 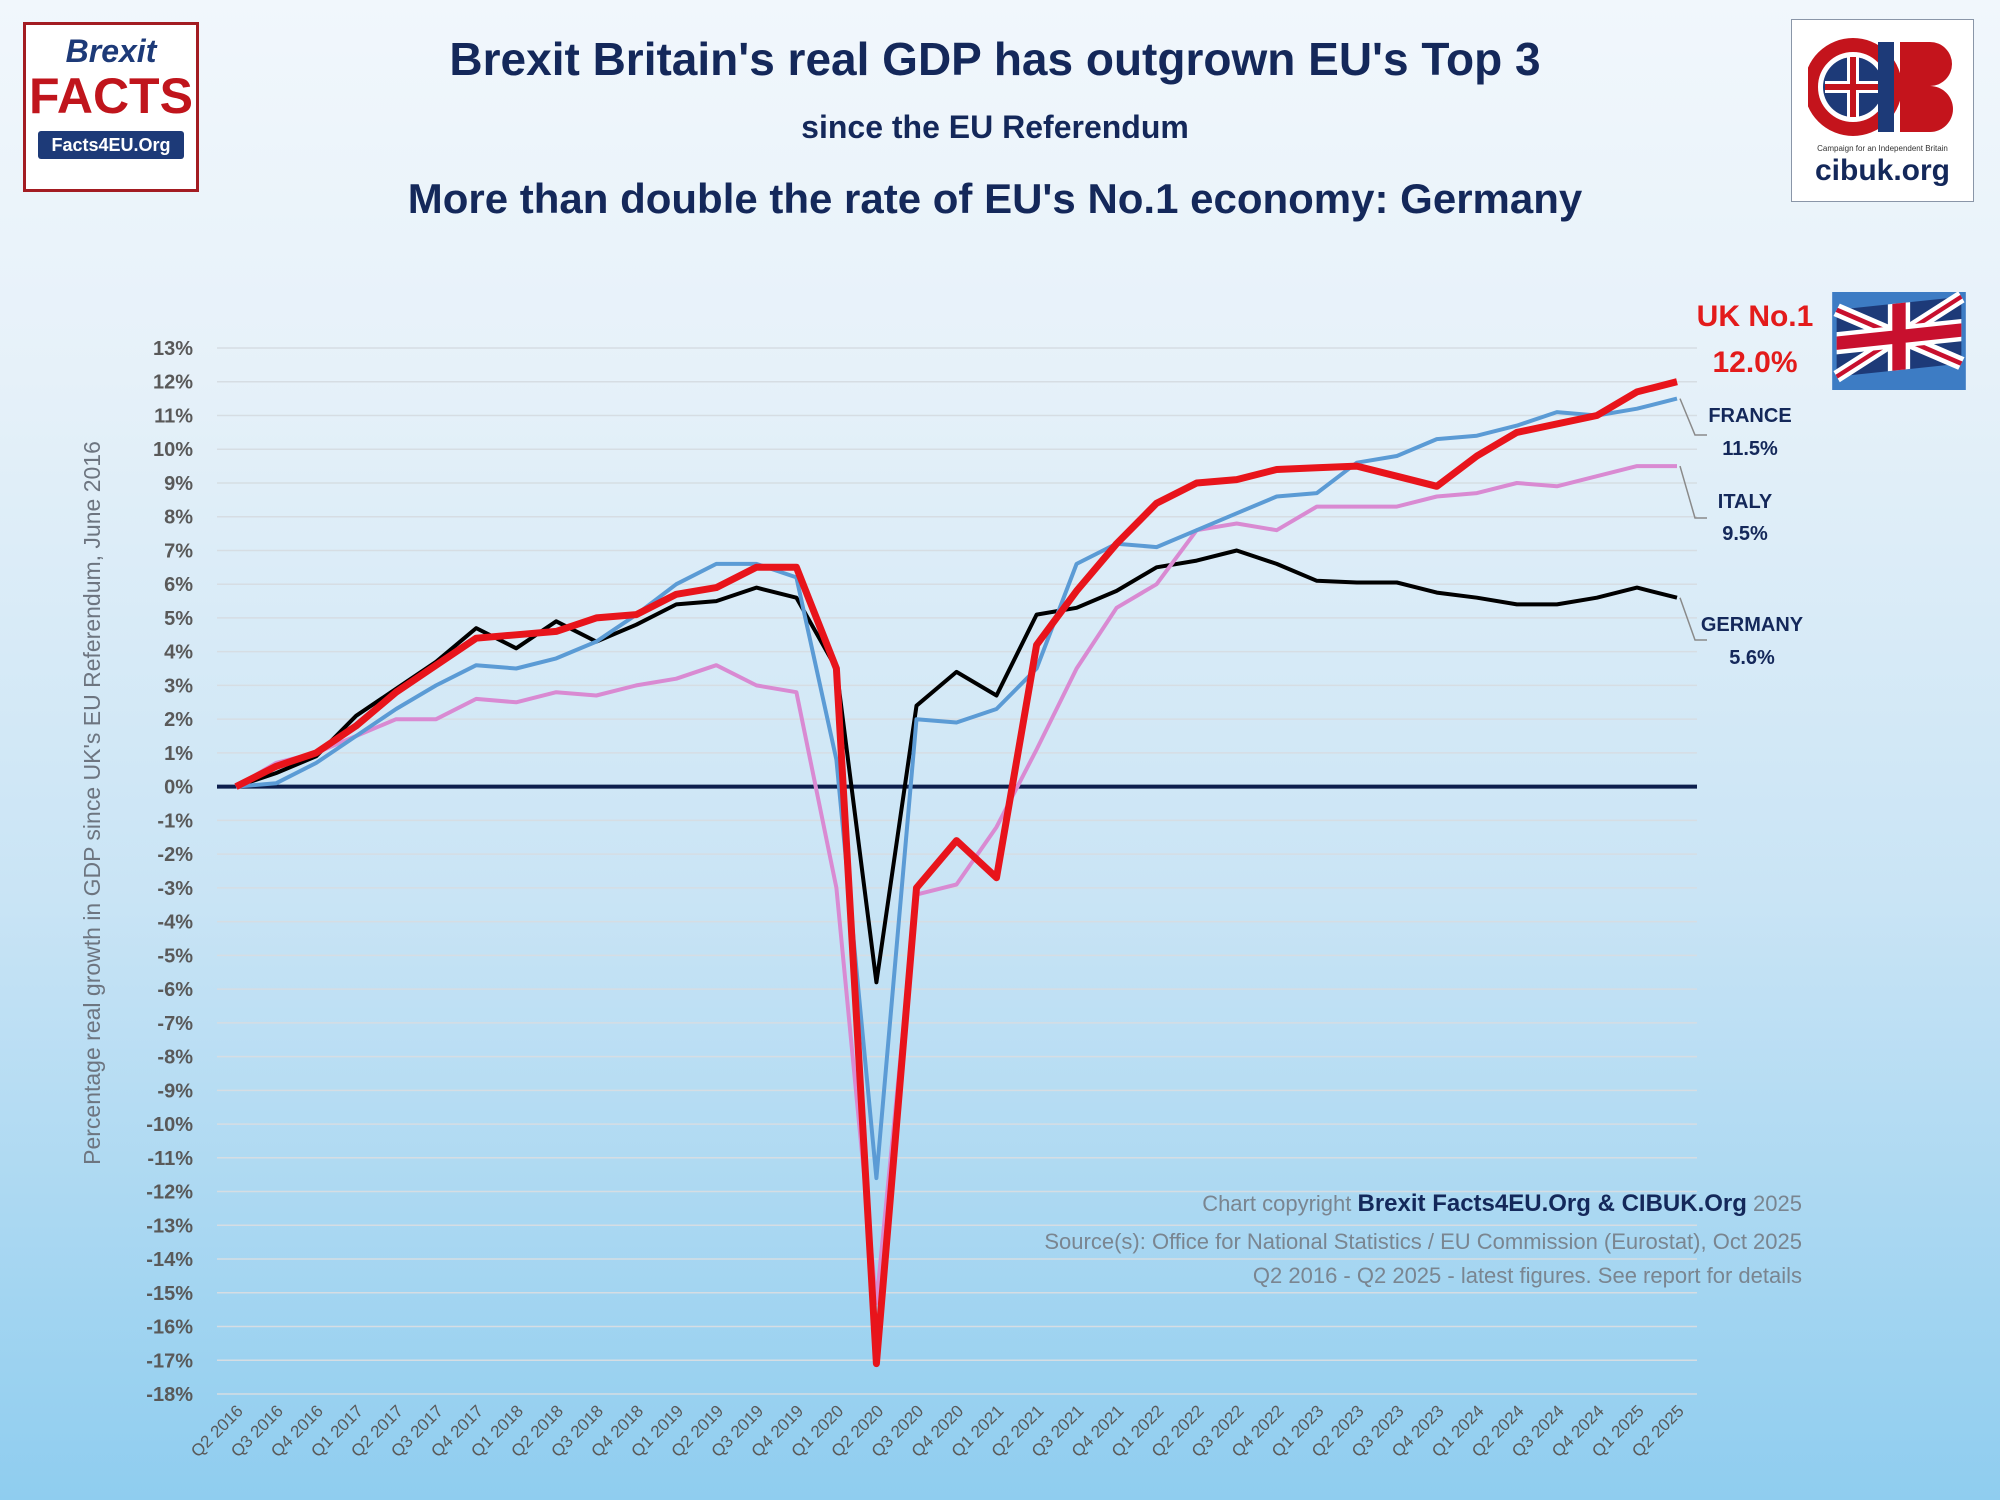 I want to click on logo-text-url: Facts4EU.Org, so click(x=111, y=145).